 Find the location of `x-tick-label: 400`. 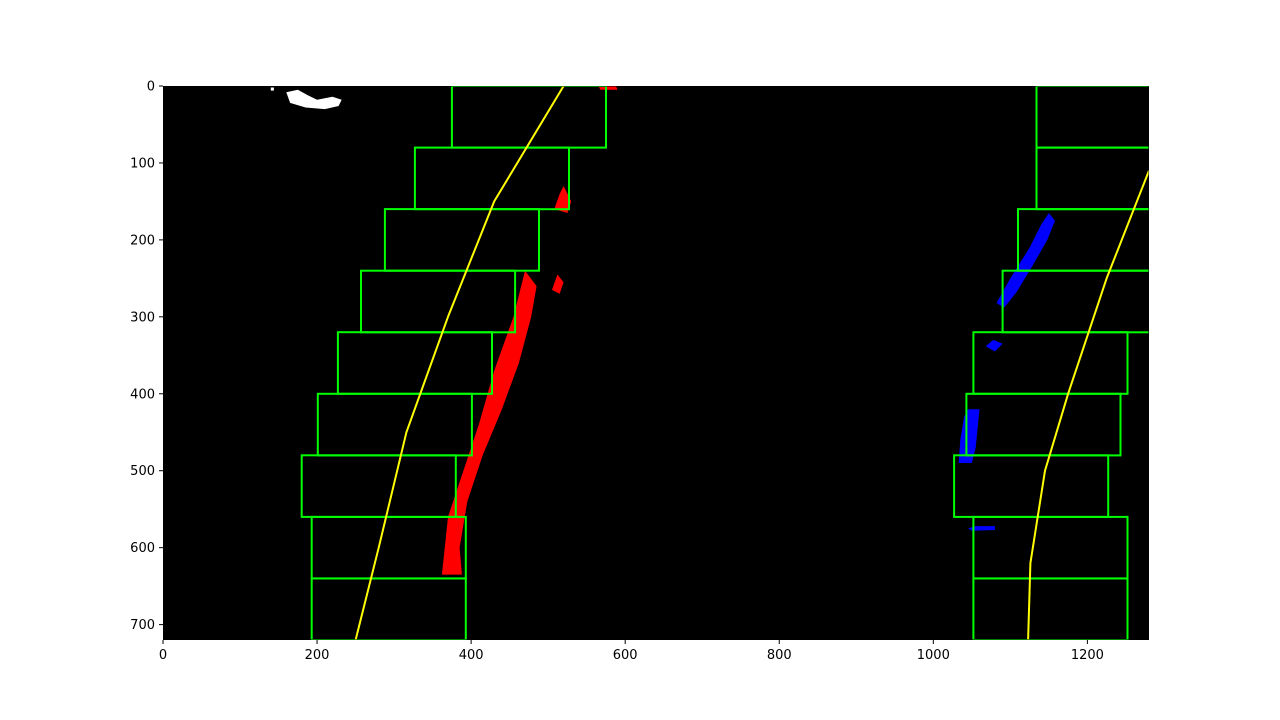

x-tick-label: 400 is located at coordinates (471, 655).